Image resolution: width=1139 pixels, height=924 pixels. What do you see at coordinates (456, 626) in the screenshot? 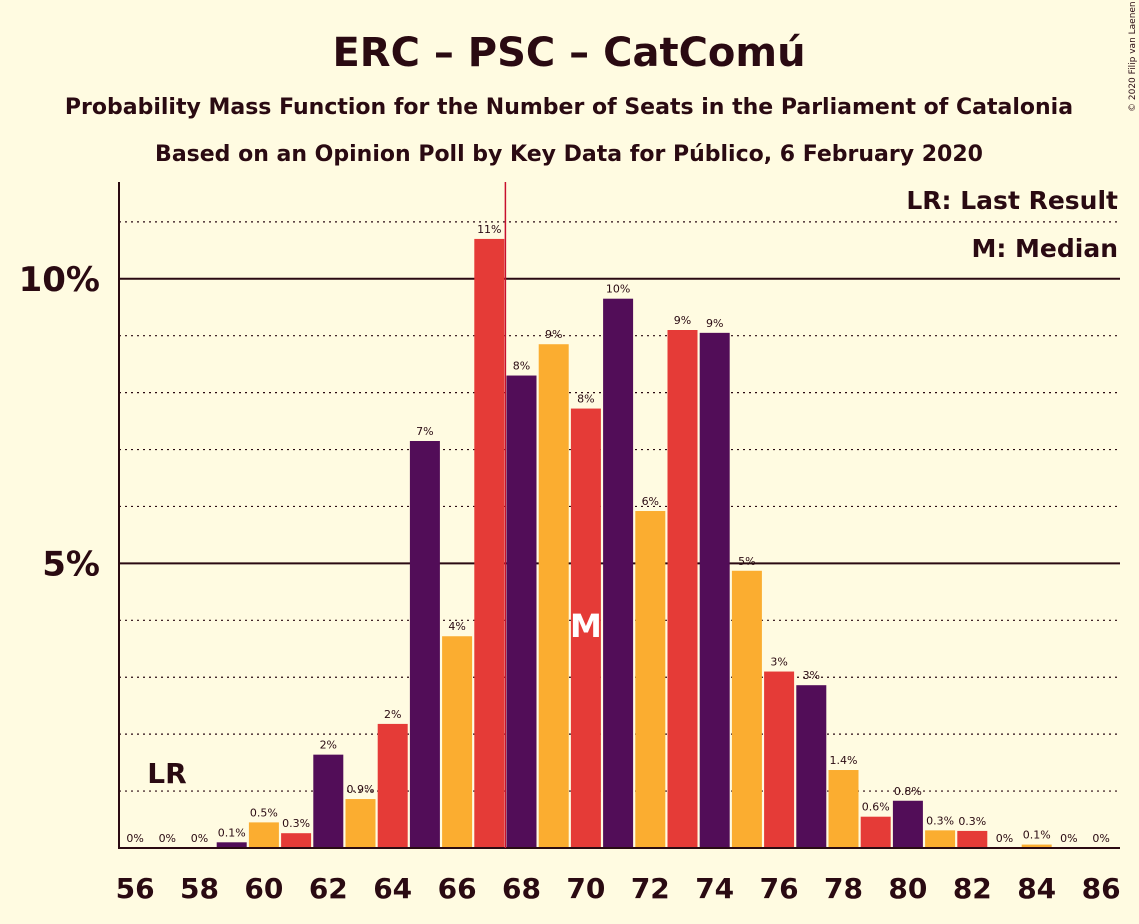
I see `data-label-seat-66: 4%` at bounding box center [456, 626].